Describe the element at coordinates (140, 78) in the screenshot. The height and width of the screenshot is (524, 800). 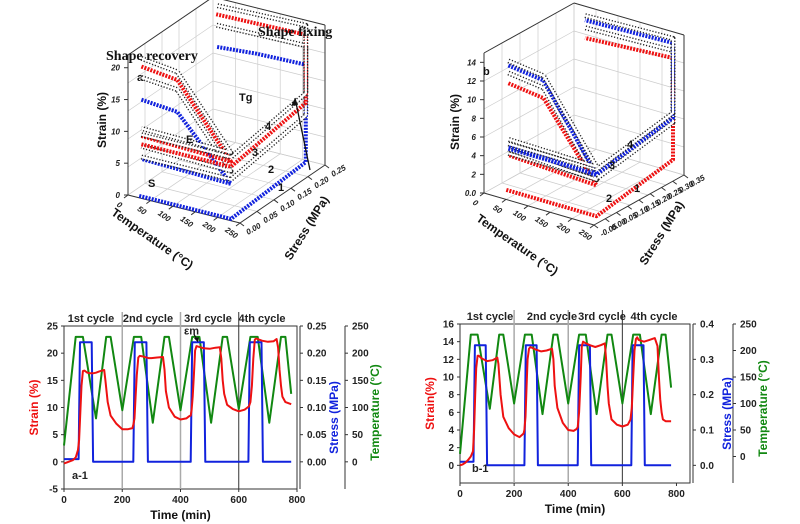
I see `panel-label: a` at that location.